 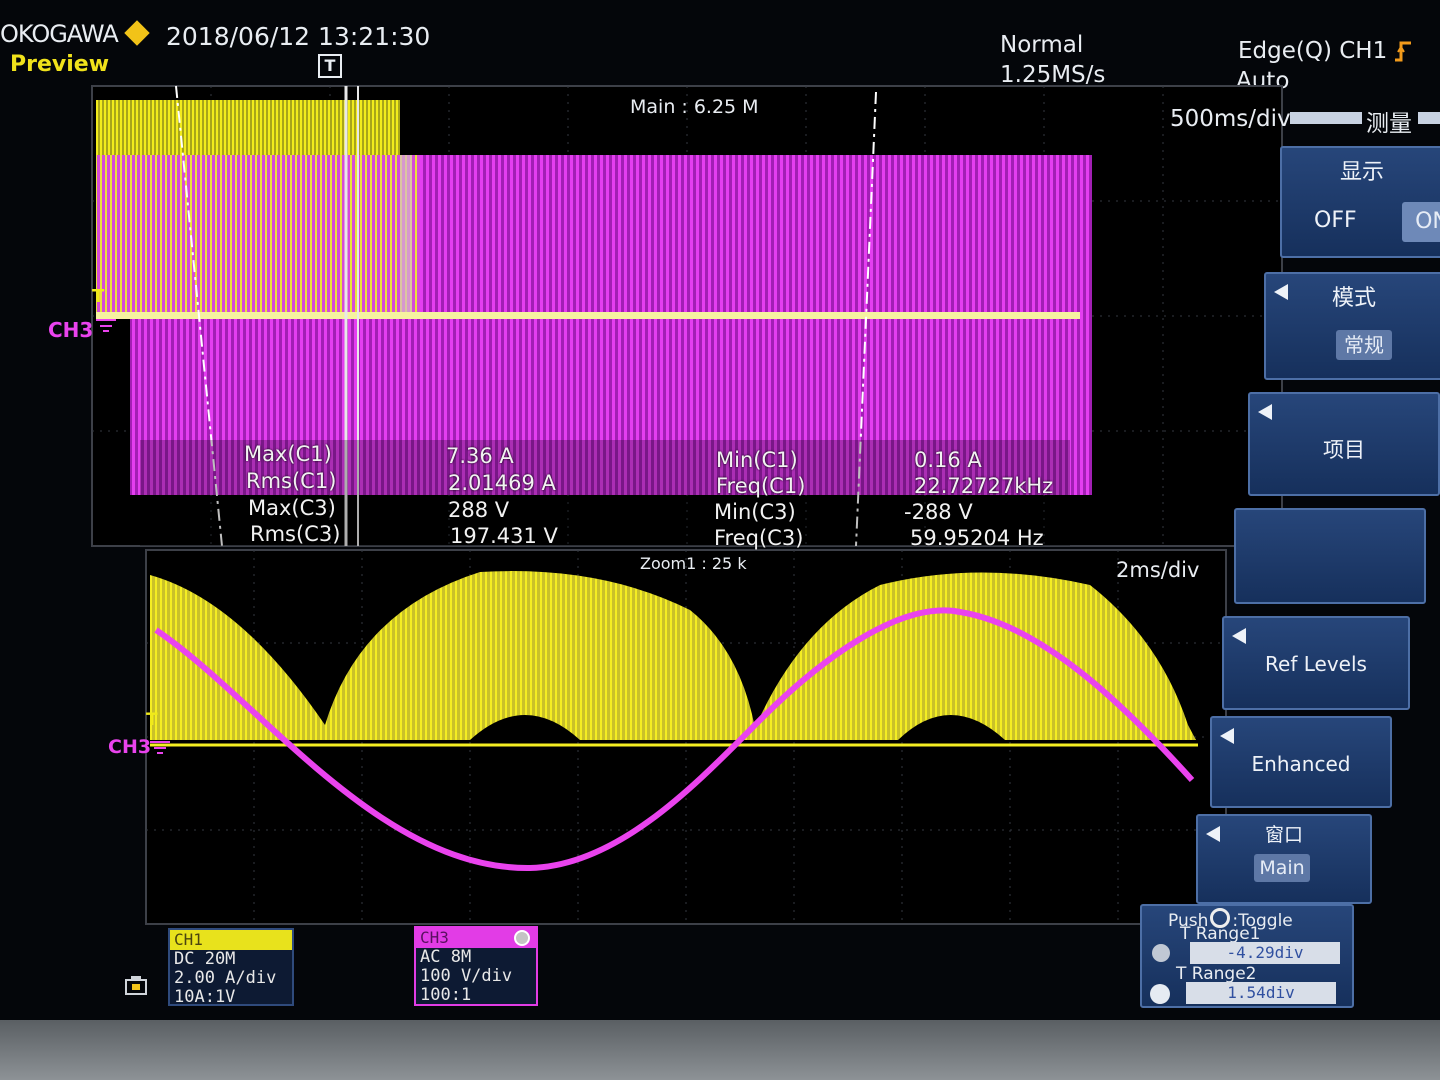 What do you see at coordinates (1313, 51) in the screenshot?
I see `trigger-type: Edge(Q) CH1` at bounding box center [1313, 51].